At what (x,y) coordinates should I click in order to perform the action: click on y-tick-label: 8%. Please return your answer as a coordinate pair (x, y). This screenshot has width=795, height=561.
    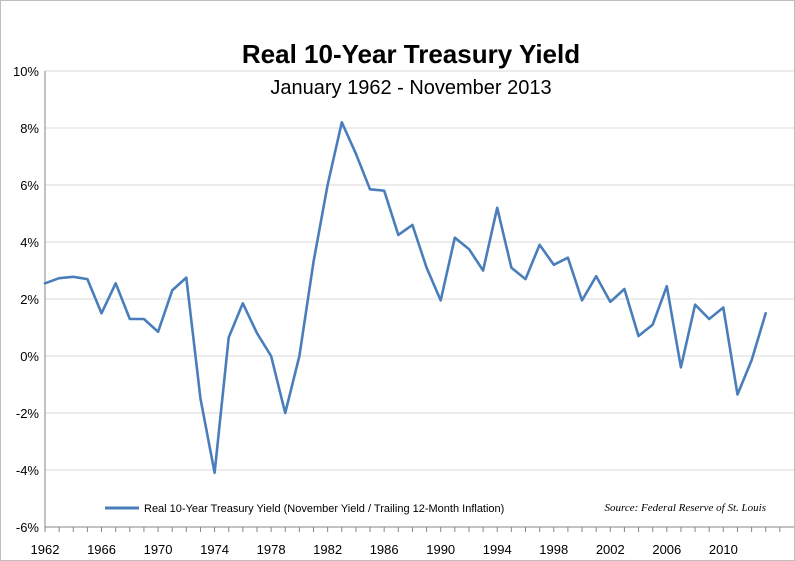
    Looking at the image, I should click on (29, 128).